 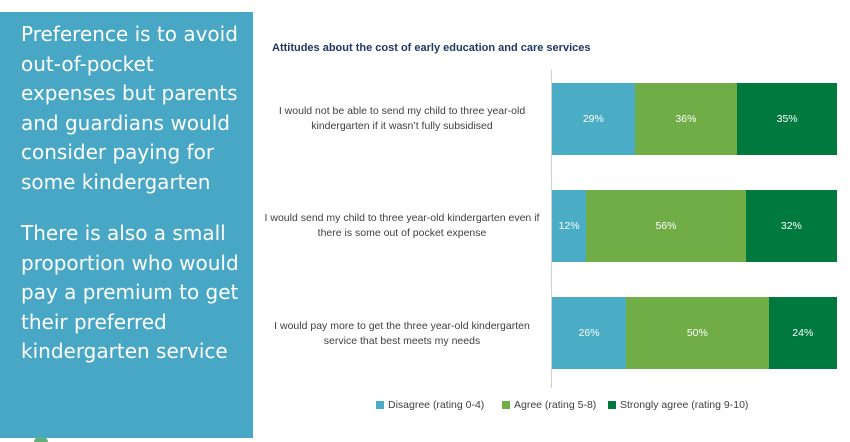 I want to click on bar-segment: 29%, so click(x=593, y=119).